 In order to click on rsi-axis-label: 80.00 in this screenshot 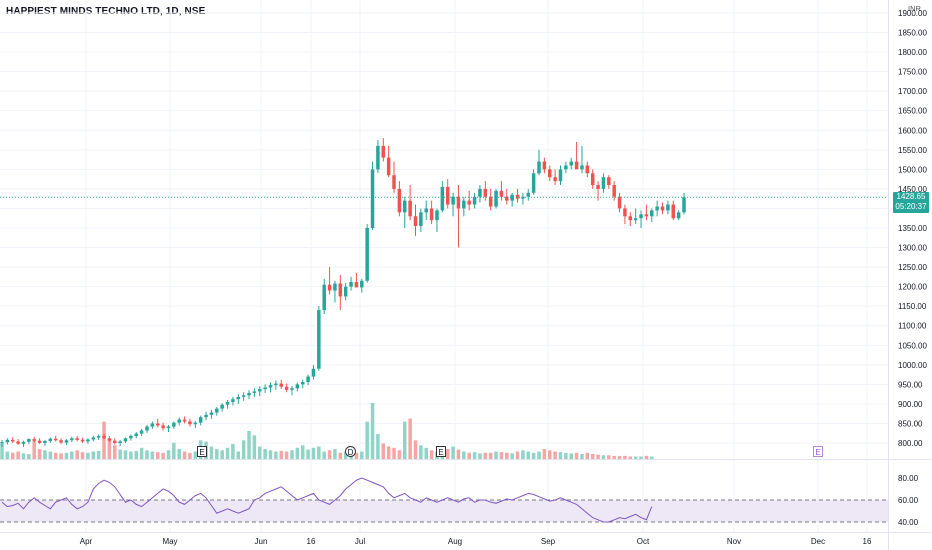, I will do `click(908, 478)`.